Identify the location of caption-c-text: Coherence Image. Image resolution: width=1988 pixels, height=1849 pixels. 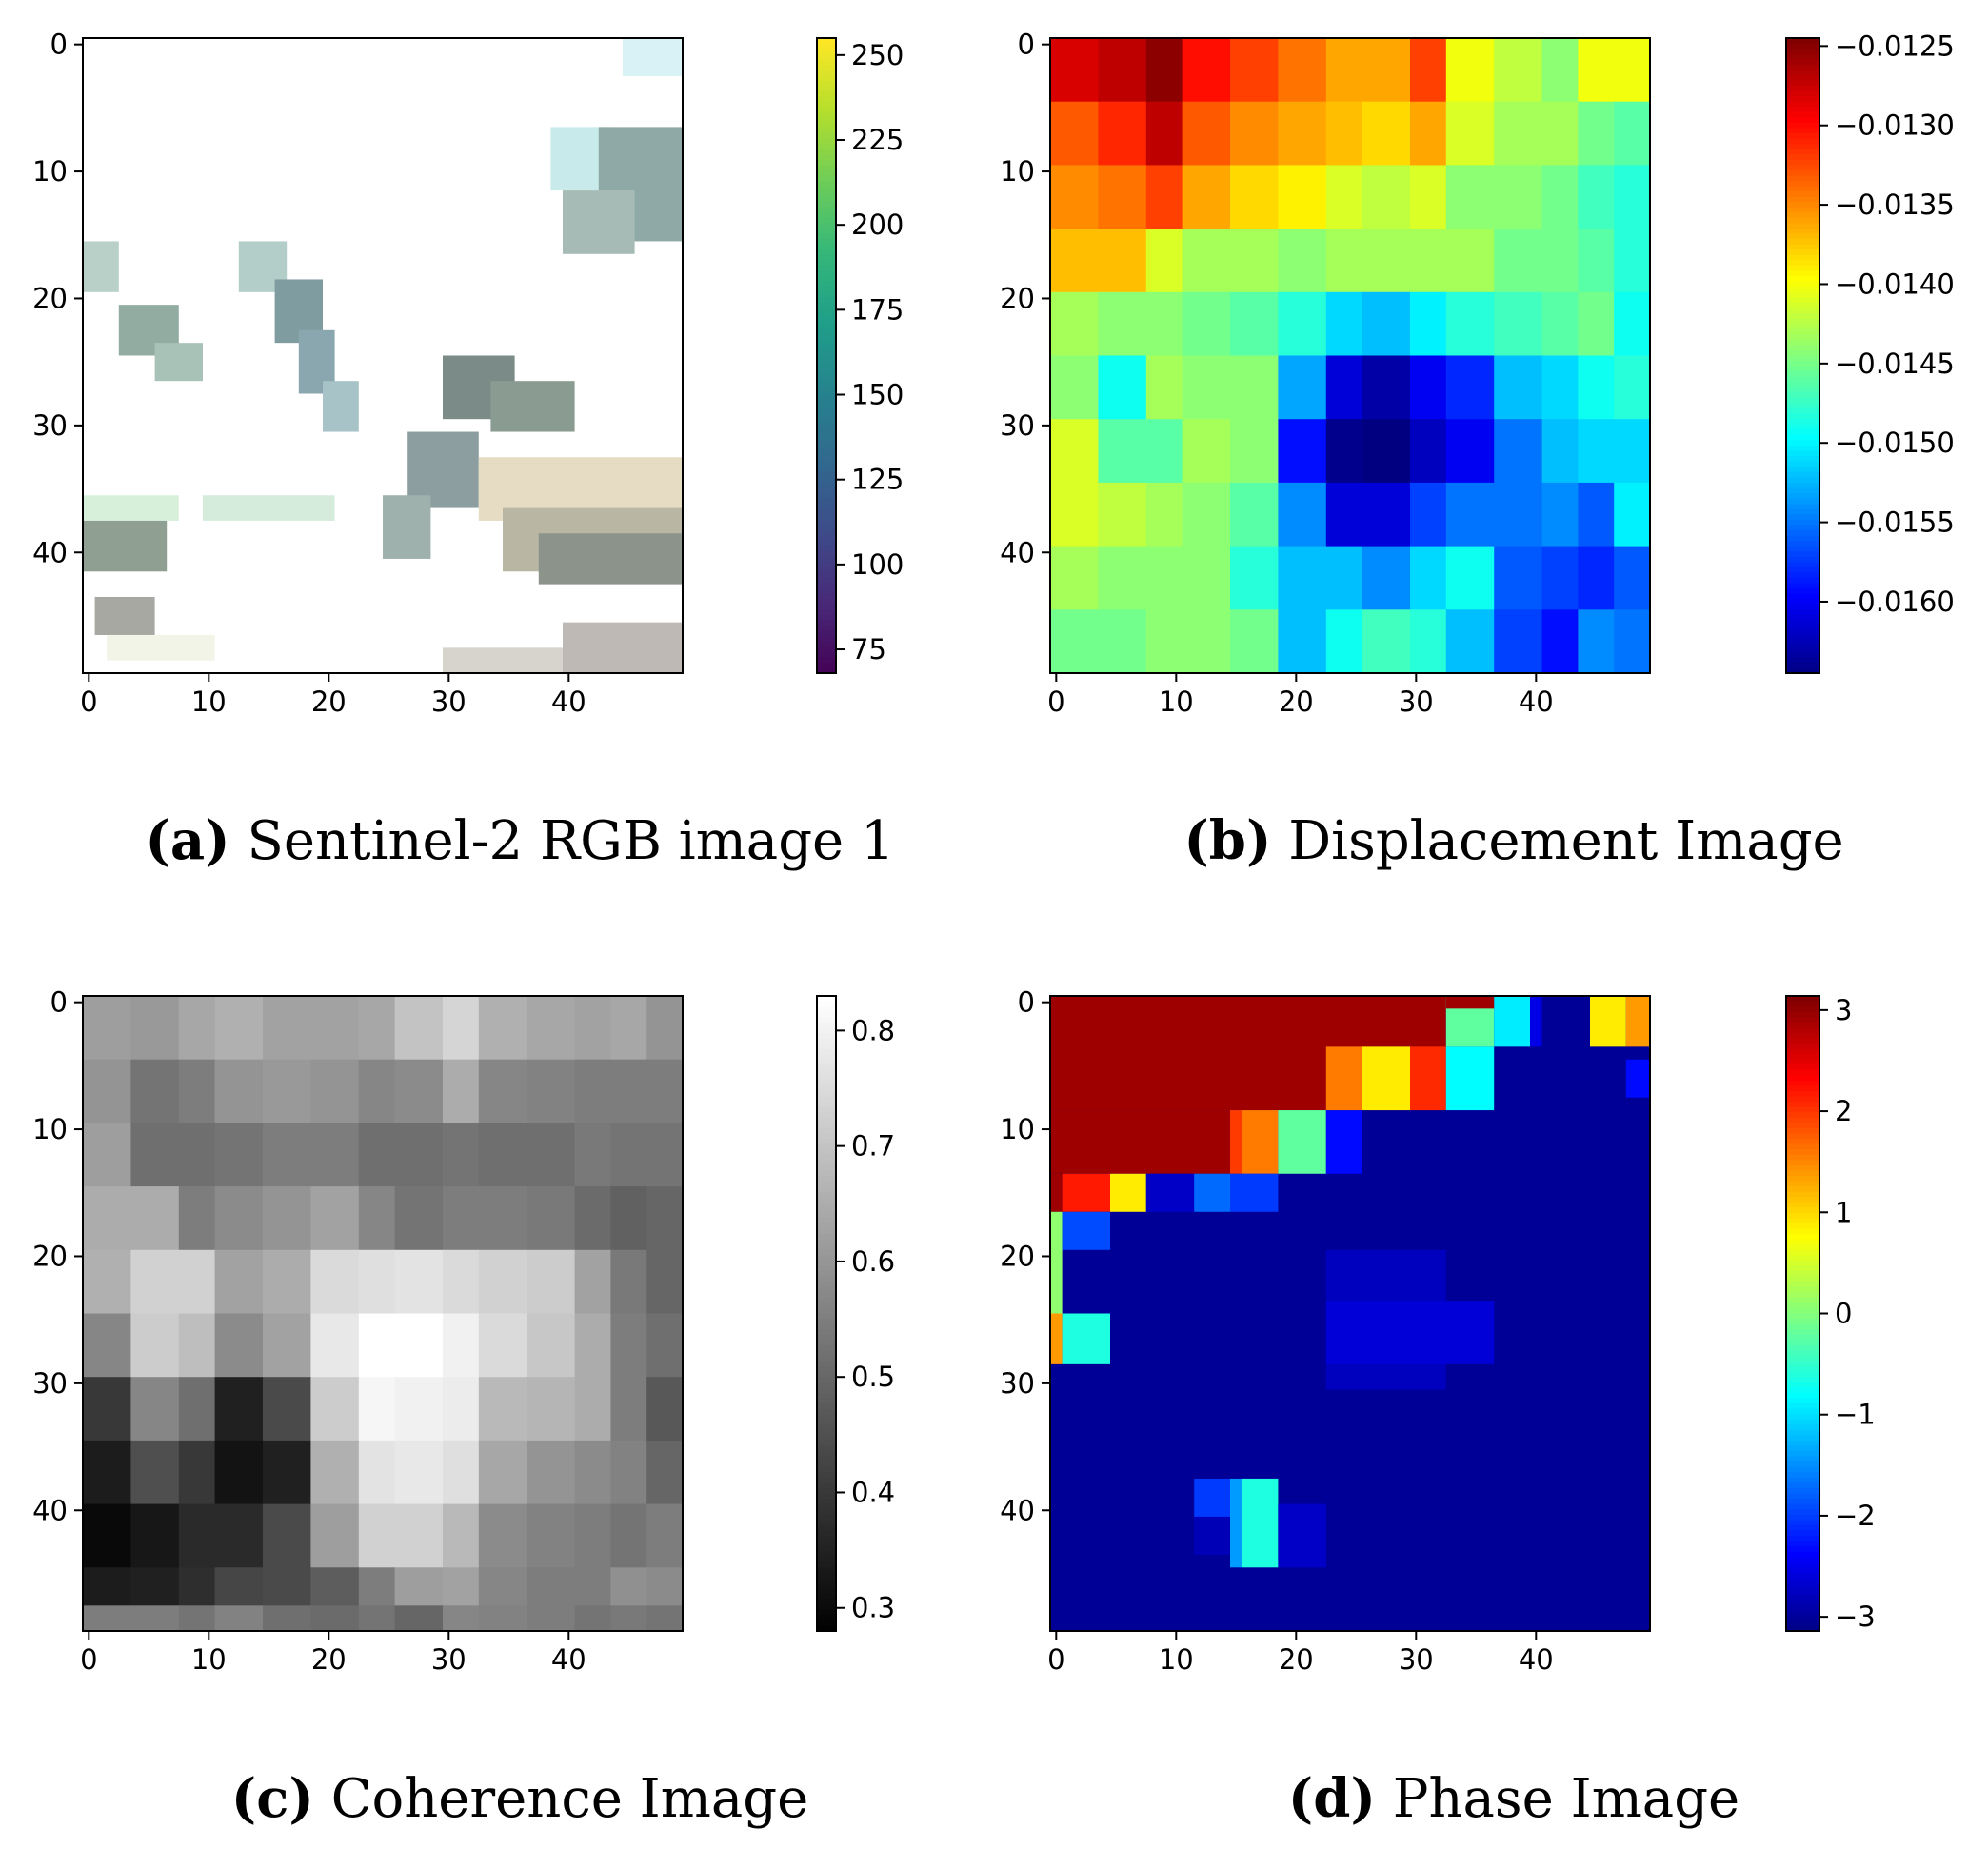
(569, 1799).